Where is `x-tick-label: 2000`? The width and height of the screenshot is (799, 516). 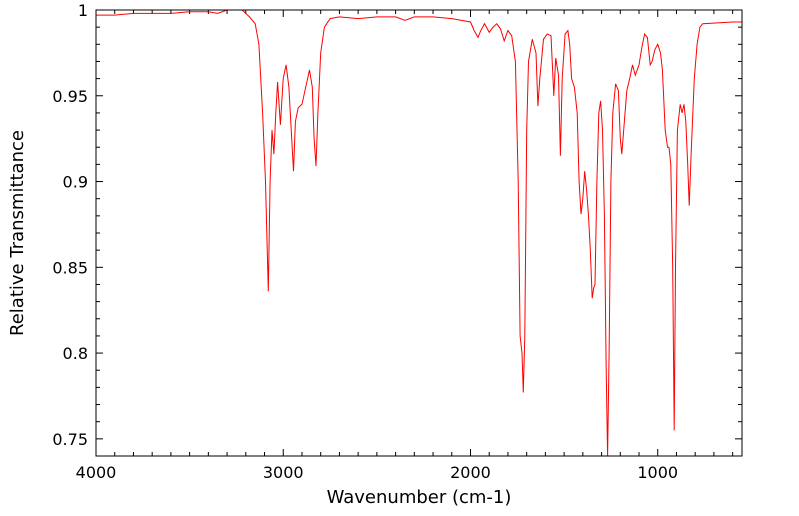
x-tick-label: 2000 is located at coordinates (470, 472).